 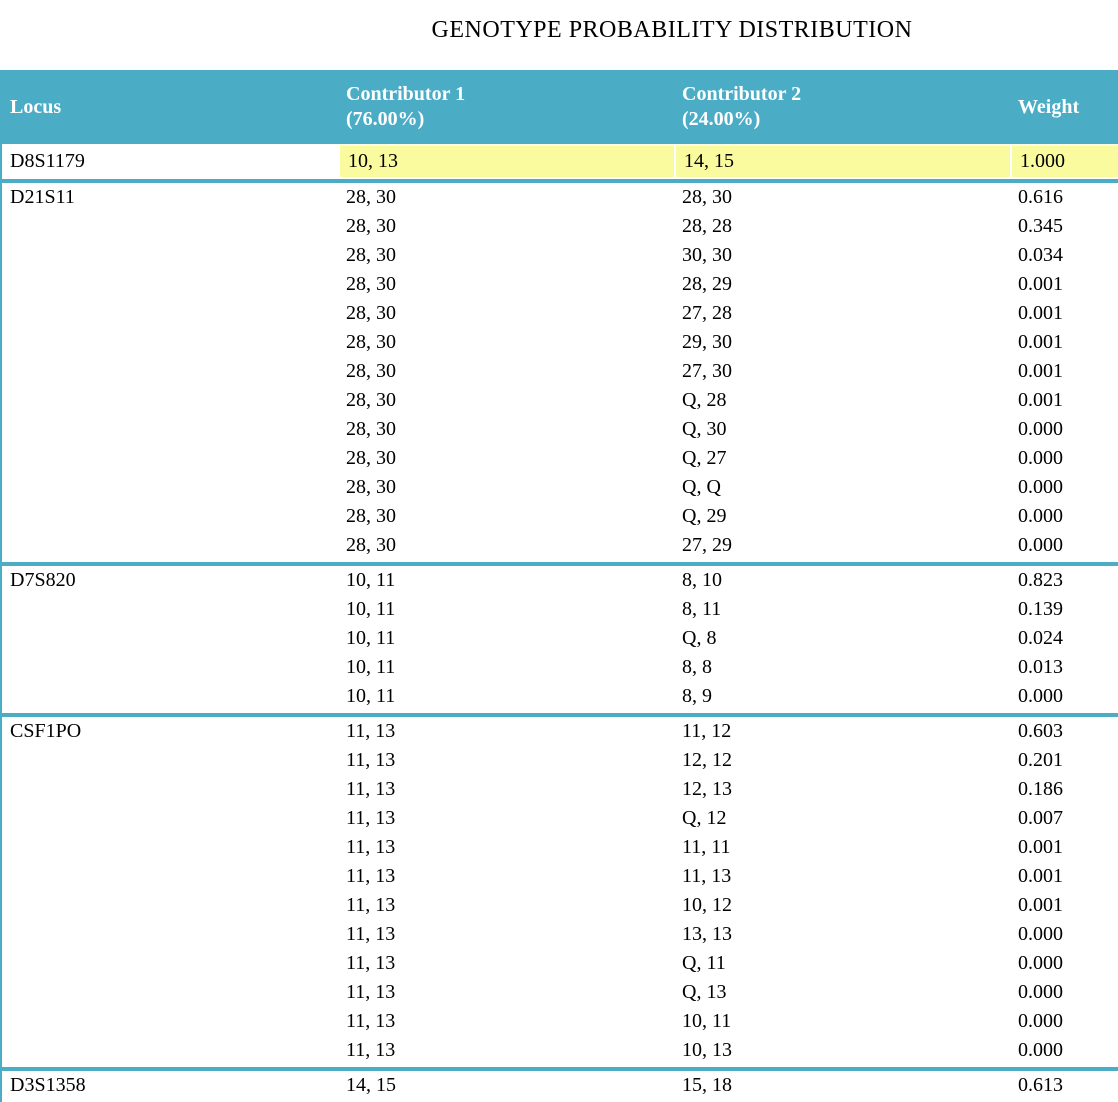 What do you see at coordinates (385, 119) in the screenshot?
I see `contributor1-percentage: (76.00%)` at bounding box center [385, 119].